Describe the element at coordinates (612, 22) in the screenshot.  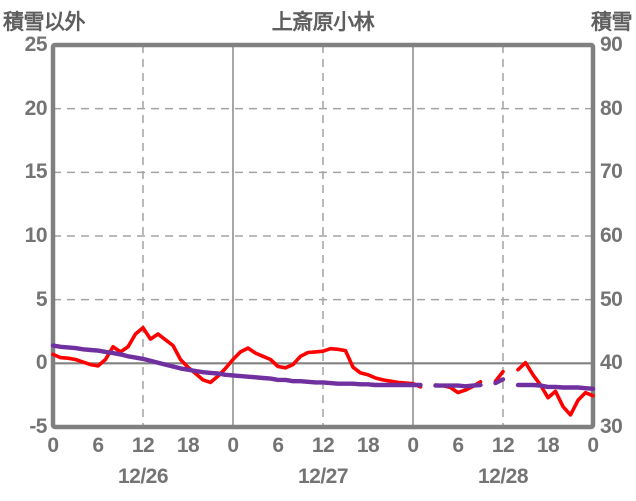
I see `right-axis-title: 積雪` at that location.